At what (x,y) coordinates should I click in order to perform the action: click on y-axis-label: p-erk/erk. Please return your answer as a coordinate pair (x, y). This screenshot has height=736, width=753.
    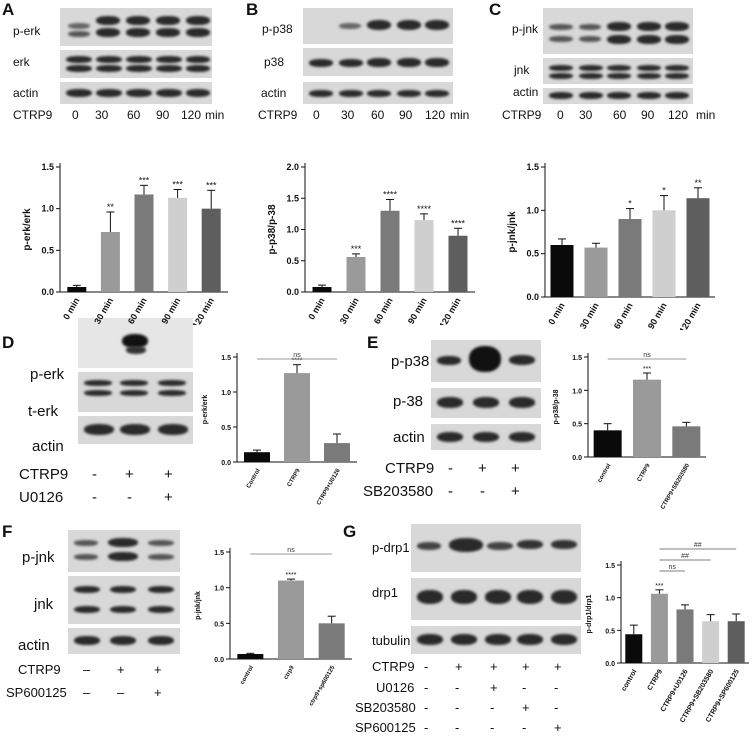
    Looking at the image, I should click on (205, 410).